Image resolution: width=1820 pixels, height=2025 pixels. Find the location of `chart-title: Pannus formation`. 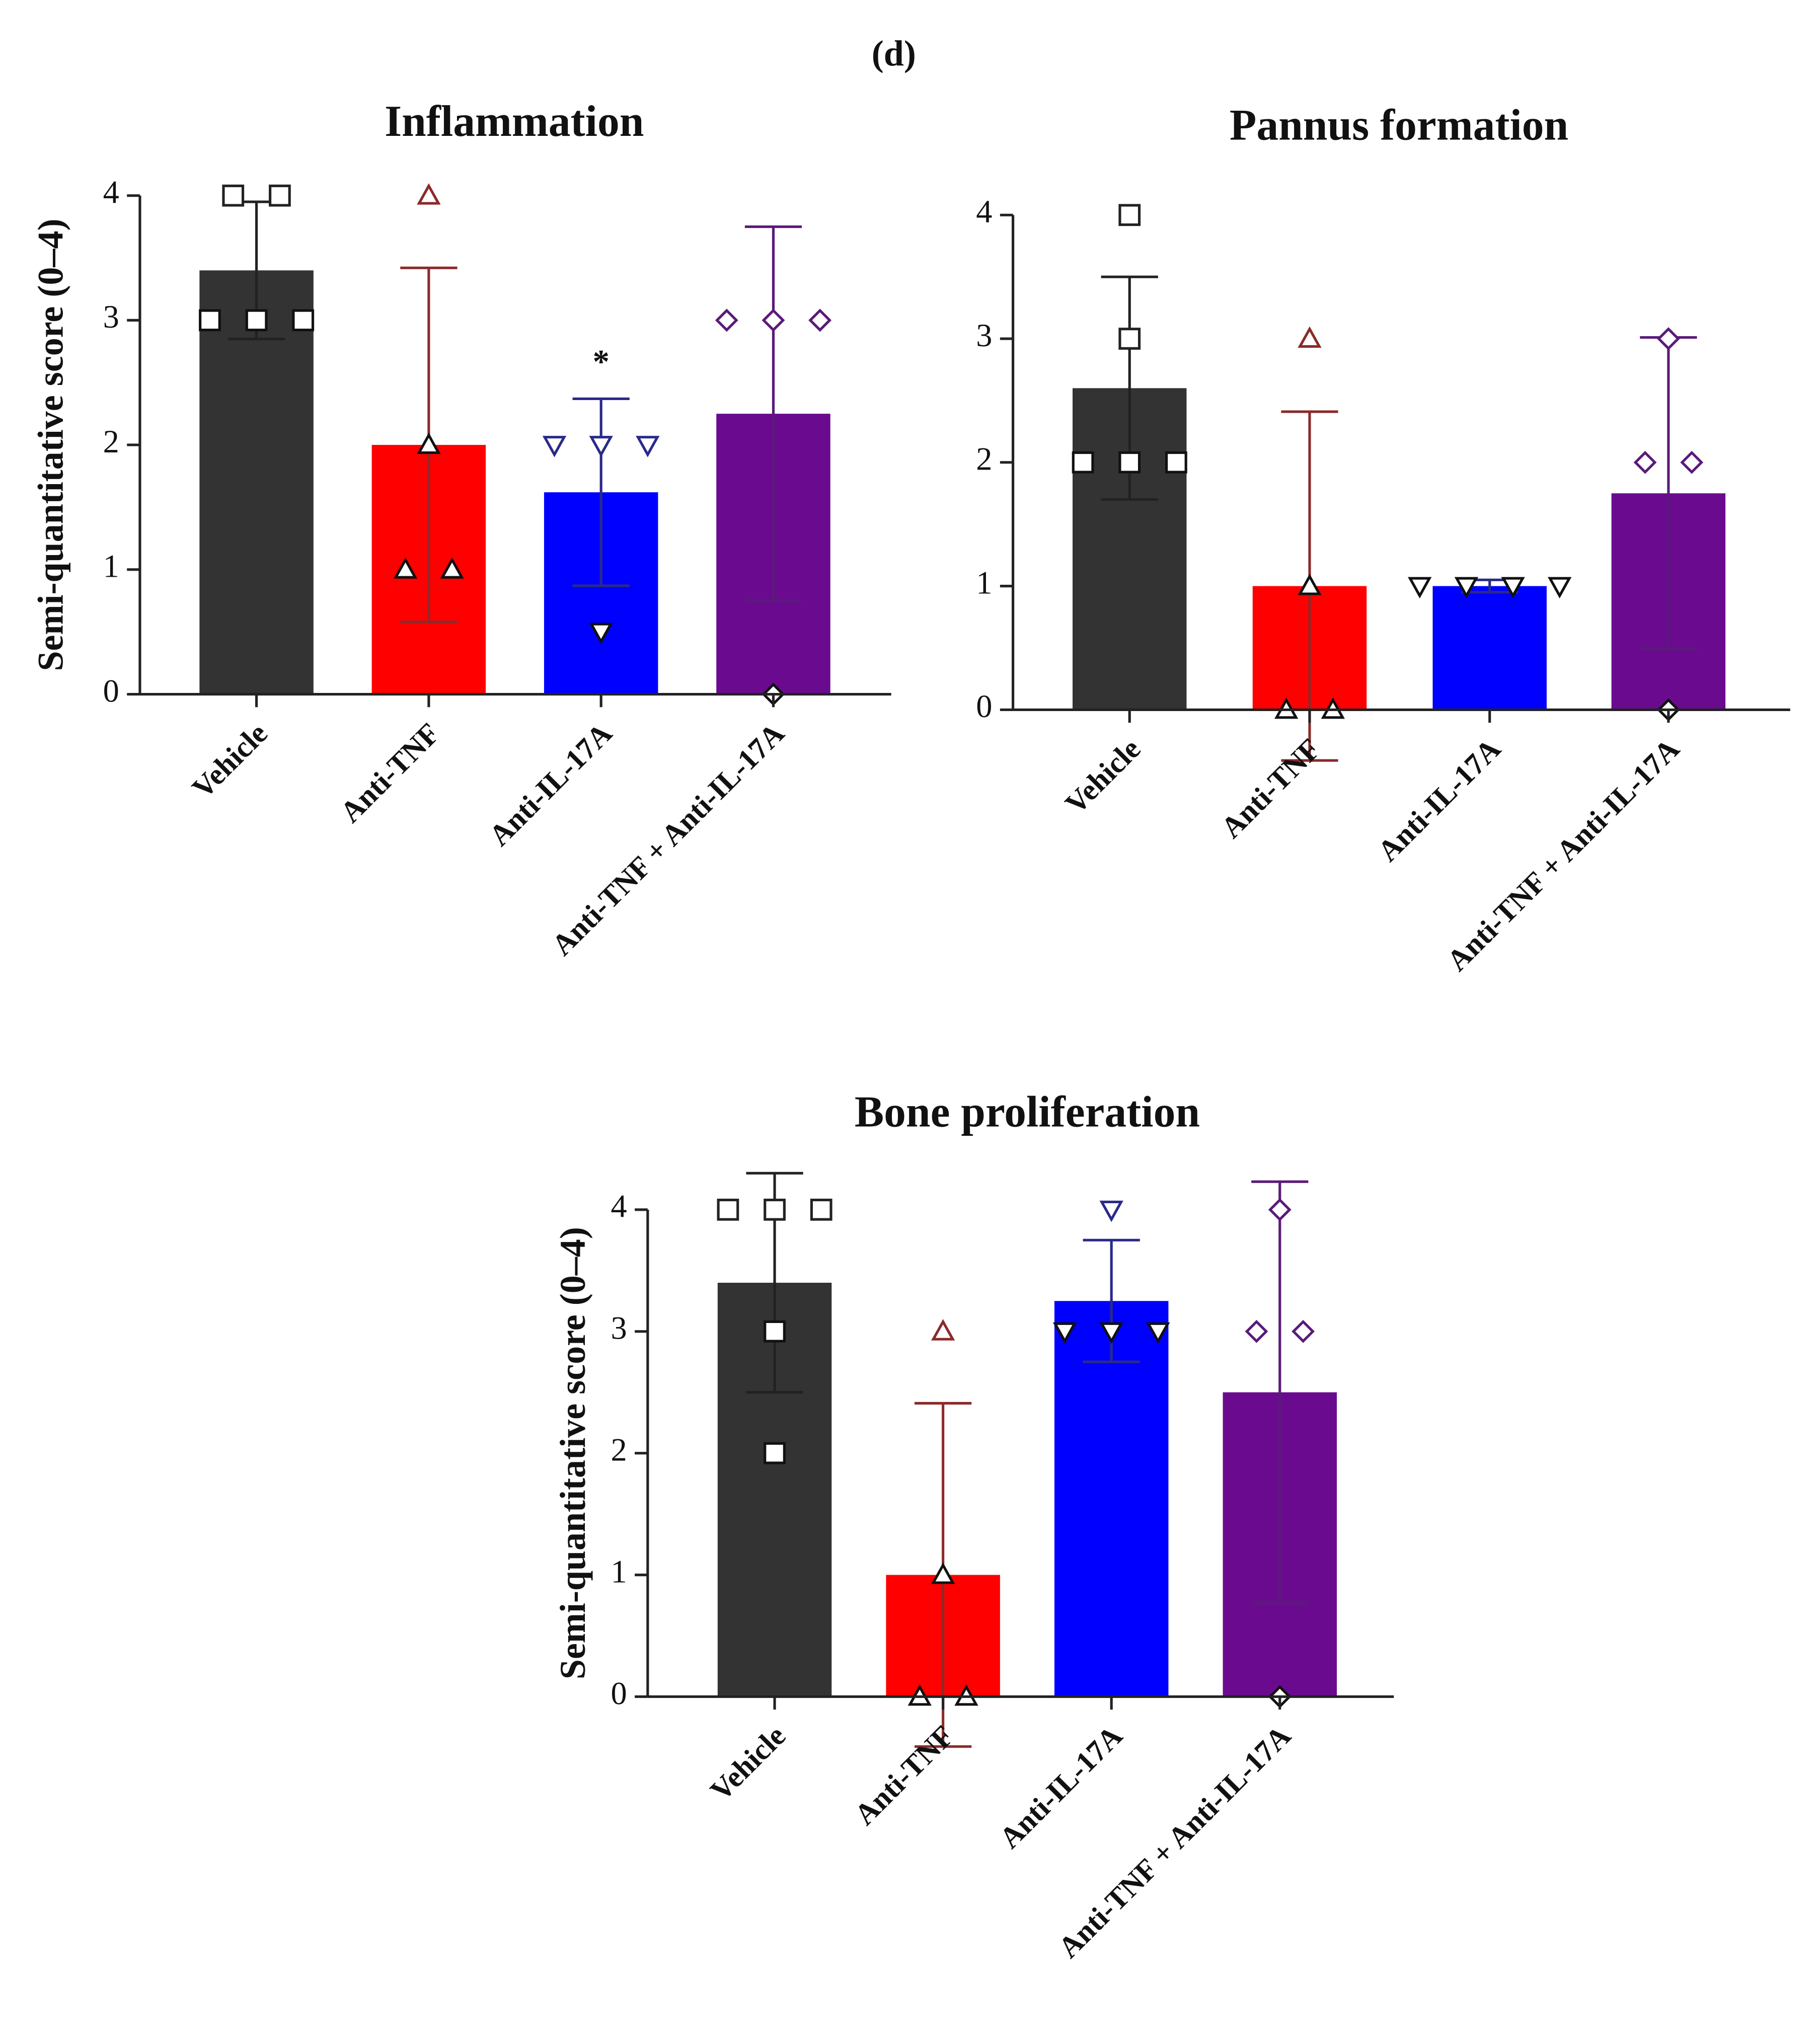

chart-title: Pannus formation is located at coordinates (1399, 125).